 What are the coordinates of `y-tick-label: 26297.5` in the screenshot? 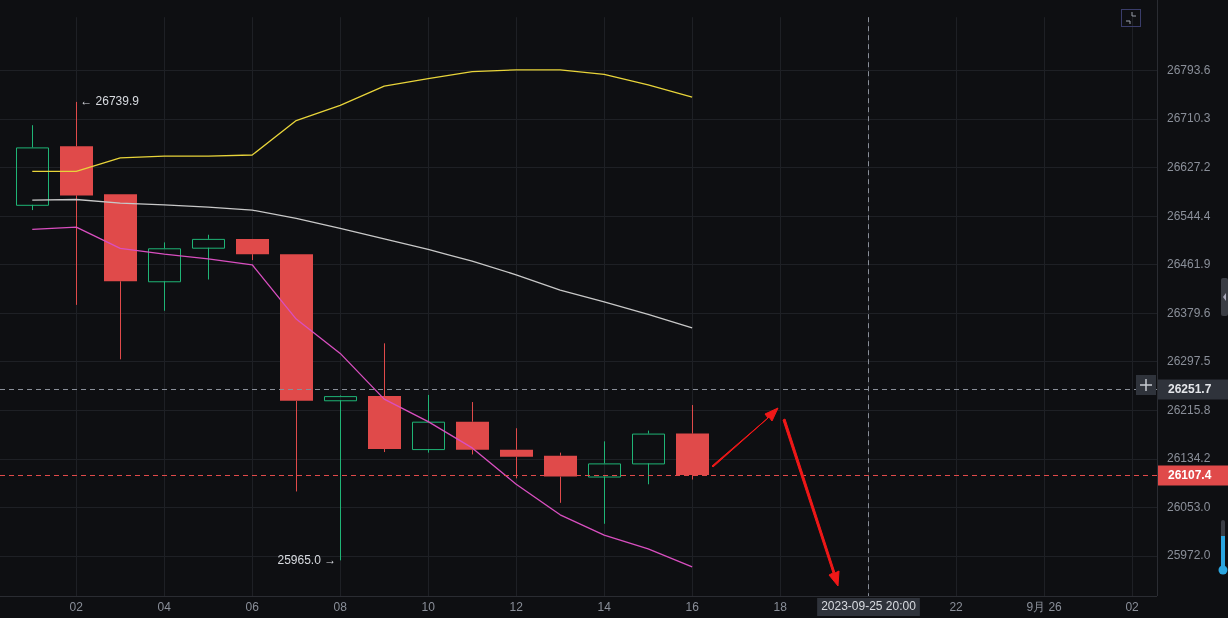 It's located at (1189, 361).